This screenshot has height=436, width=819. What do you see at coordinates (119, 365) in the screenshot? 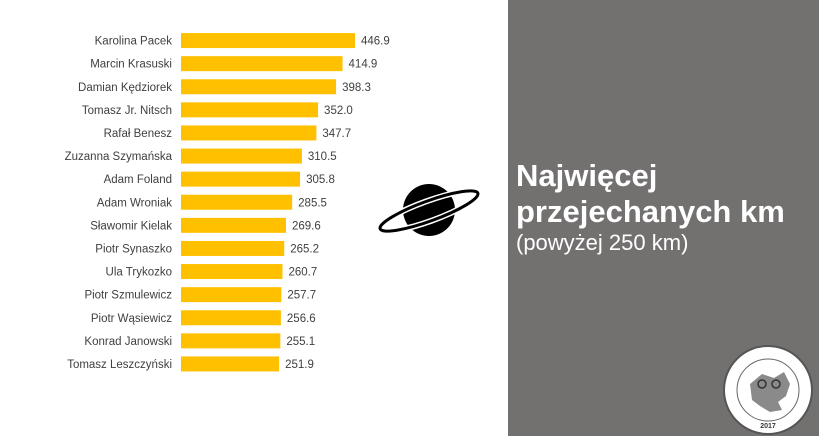
I see `category-label: Tomasz Leszczyński` at bounding box center [119, 365].